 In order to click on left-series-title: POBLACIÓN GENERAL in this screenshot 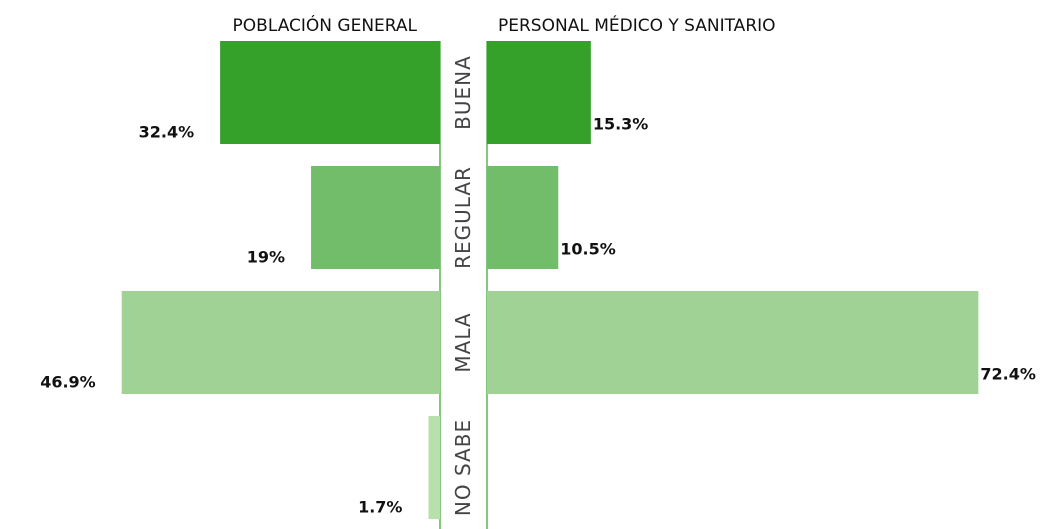, I will do `click(325, 25)`.